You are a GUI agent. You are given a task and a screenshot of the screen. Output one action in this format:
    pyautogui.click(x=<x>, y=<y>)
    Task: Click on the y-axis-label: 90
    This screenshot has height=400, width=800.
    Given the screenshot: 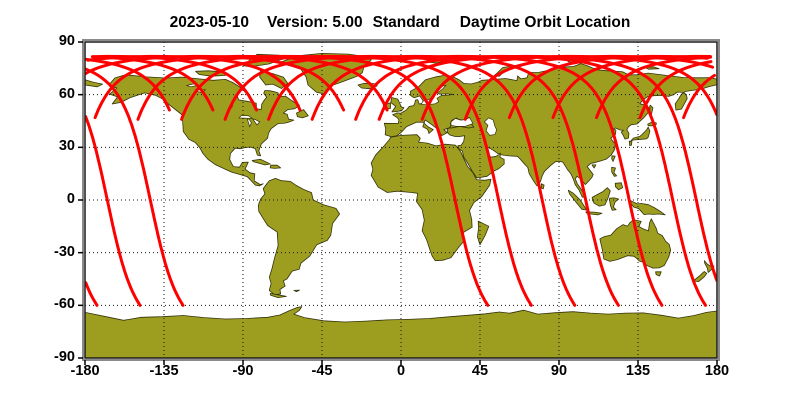 What is the action you would take?
    pyautogui.click(x=66, y=41)
    